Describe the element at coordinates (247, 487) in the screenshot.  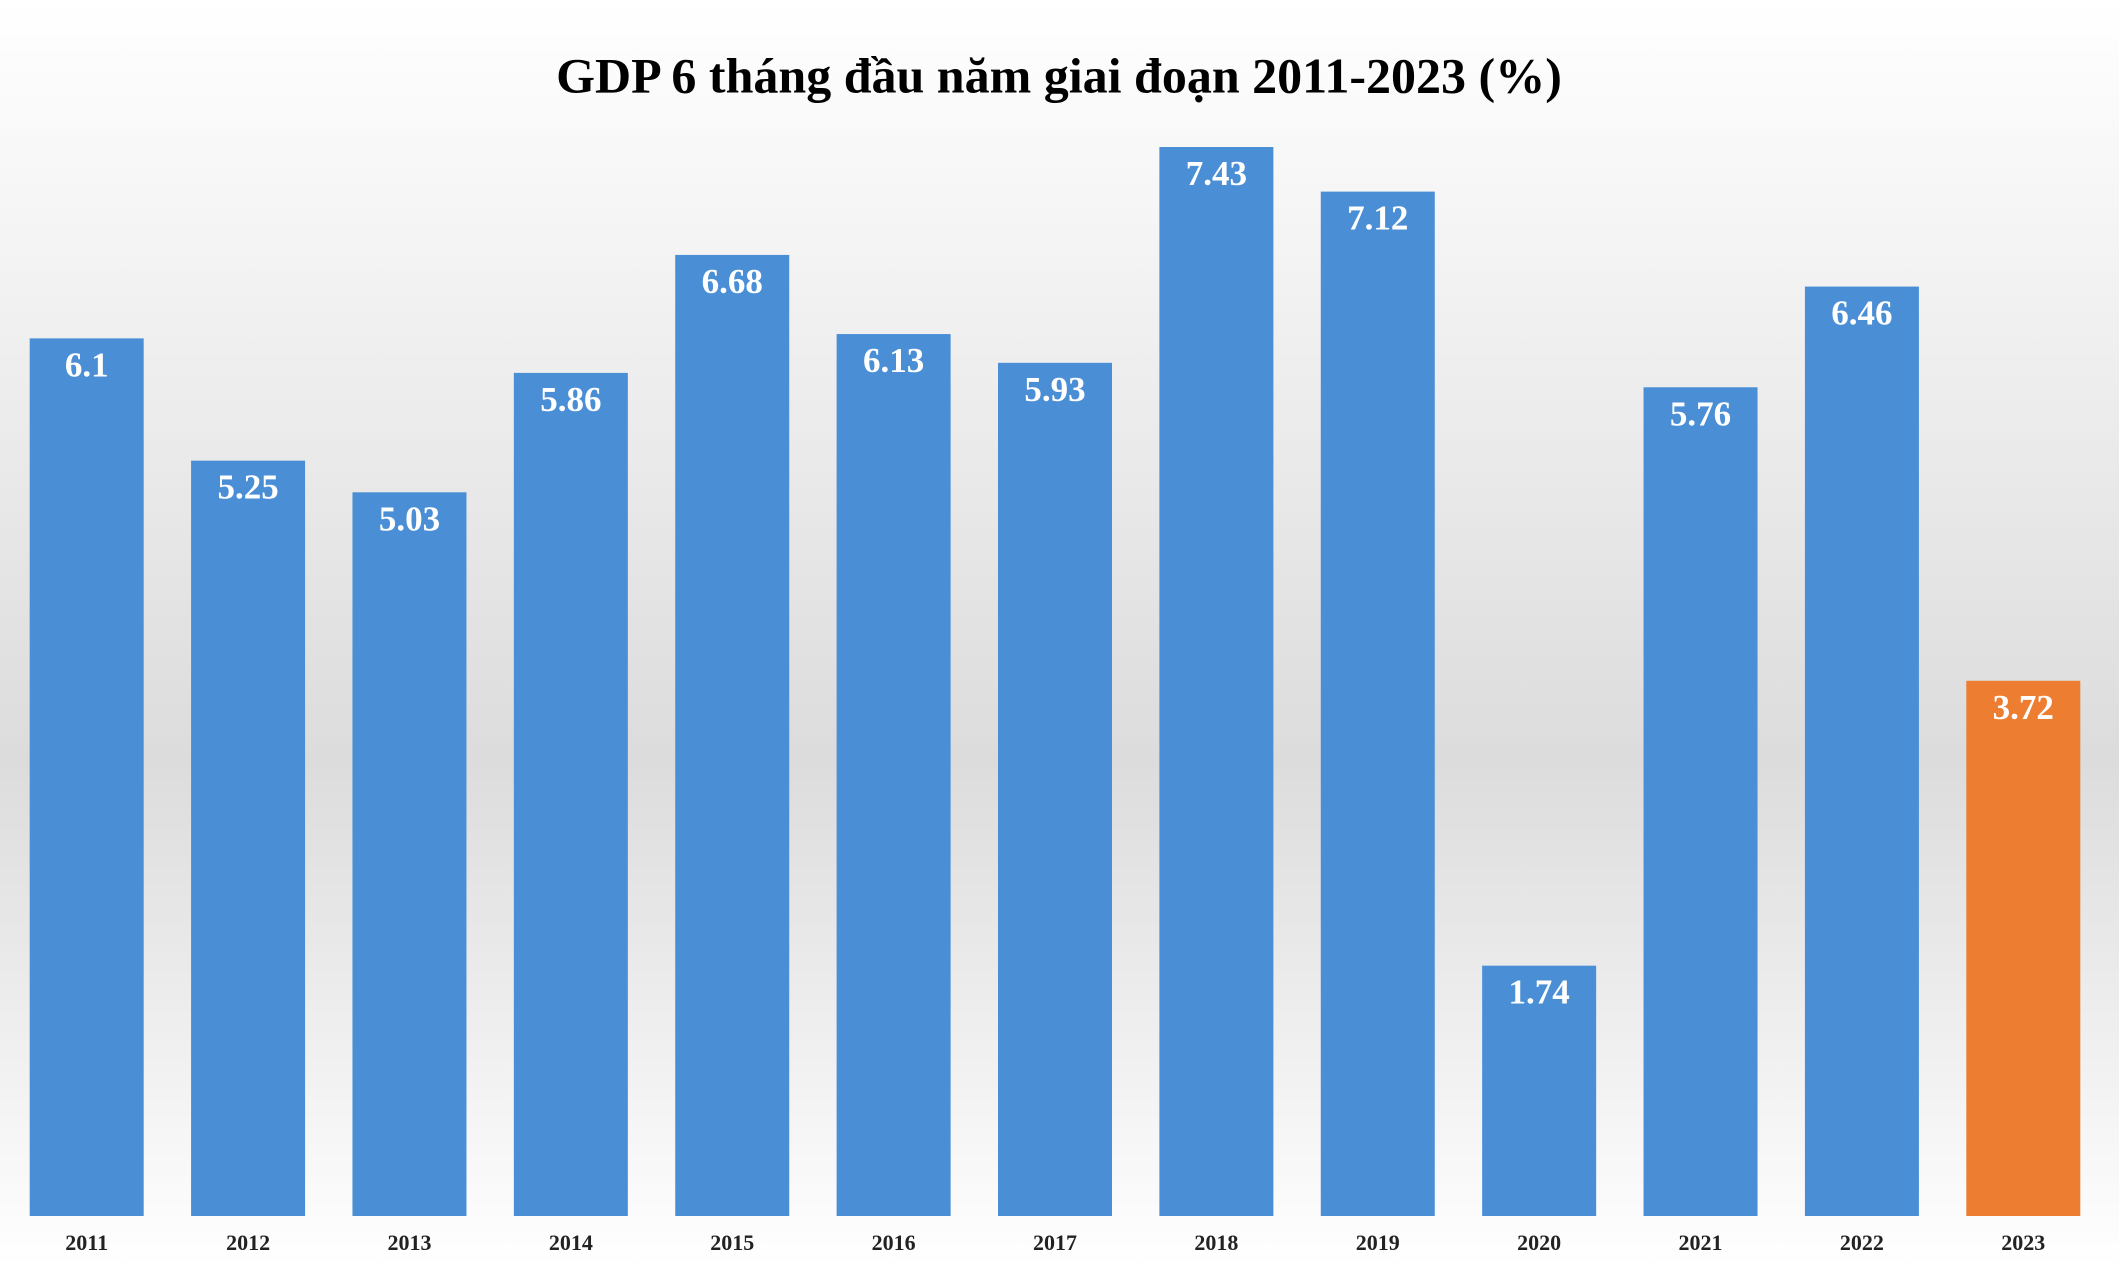
I see `value-label: 5.25` at that location.